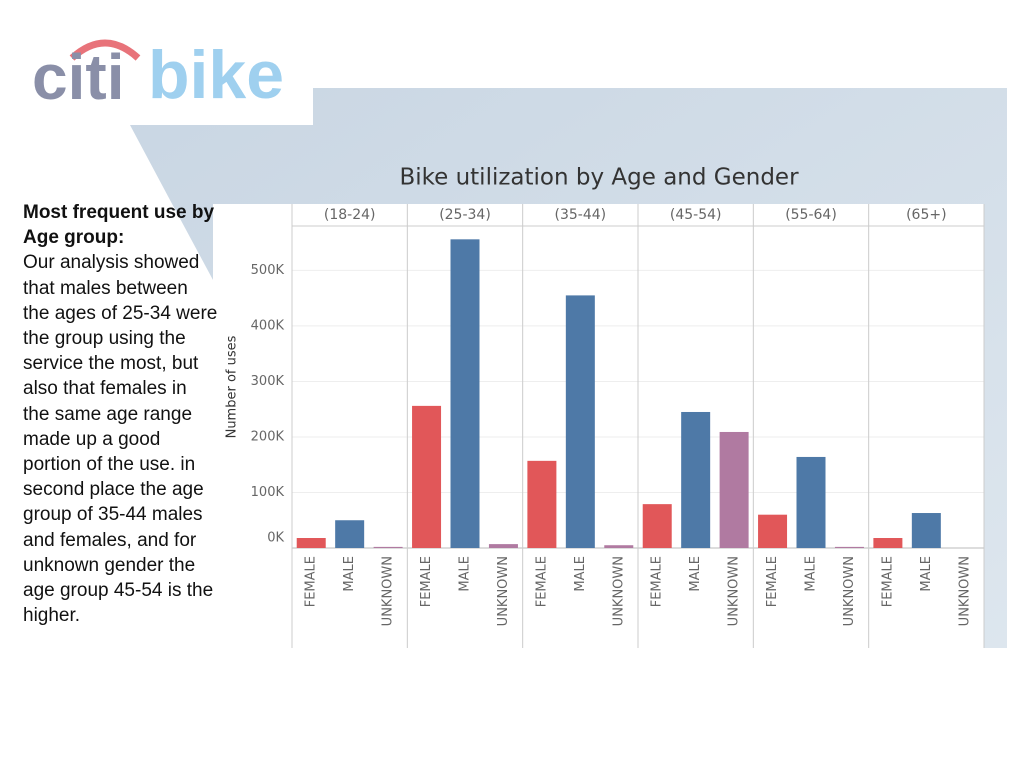 Image resolution: width=1017 pixels, height=758 pixels. I want to click on chart-title: Bike utilization by Age and Gender, so click(599, 178).